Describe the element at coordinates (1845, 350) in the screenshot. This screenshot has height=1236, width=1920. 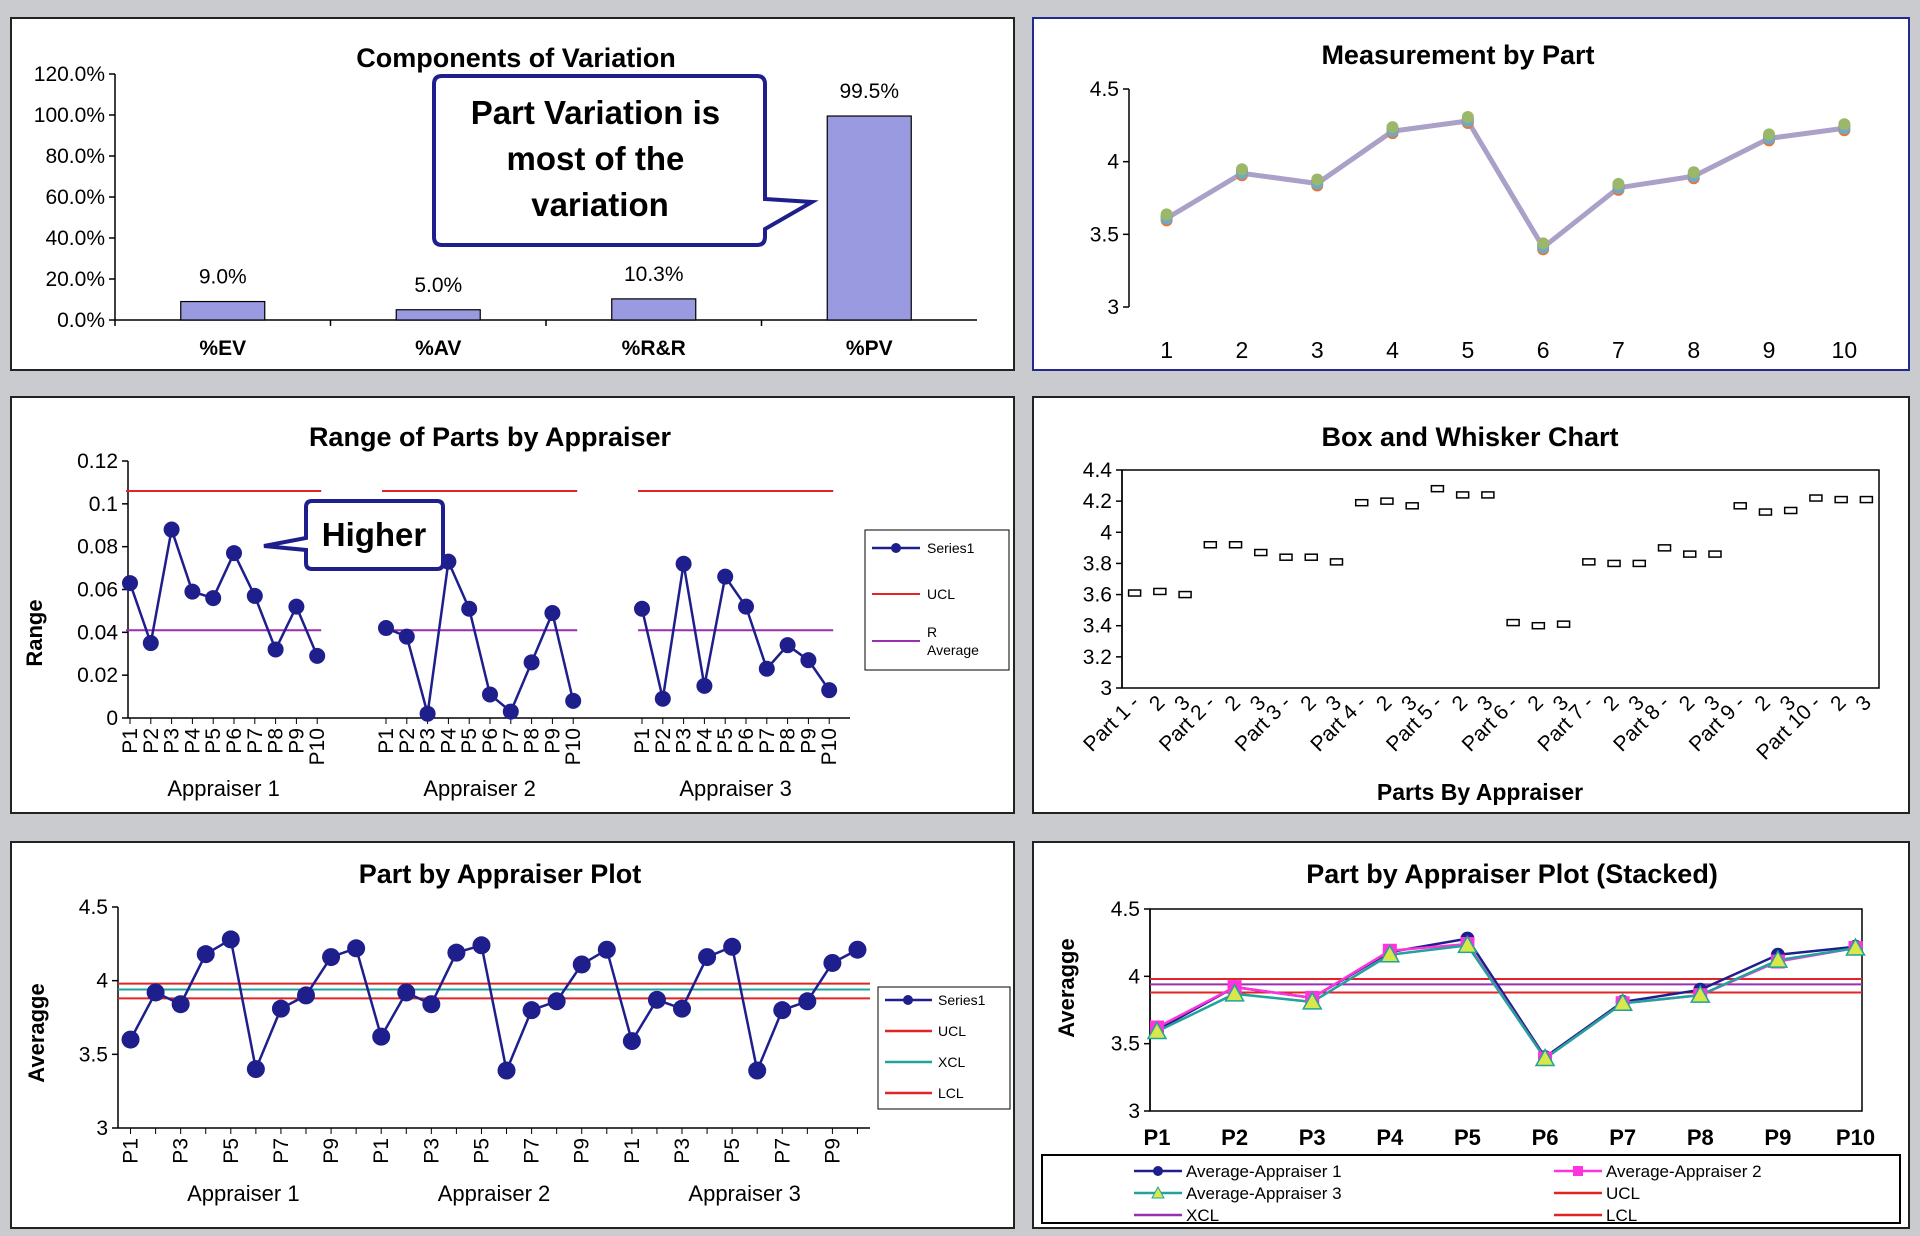
I see `x-tick-label: 10` at that location.